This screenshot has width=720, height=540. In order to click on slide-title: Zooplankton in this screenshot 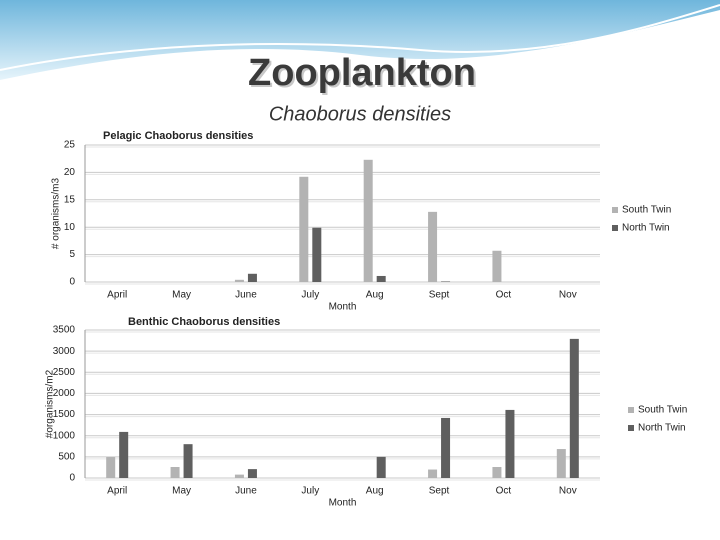, I will do `click(362, 73)`.